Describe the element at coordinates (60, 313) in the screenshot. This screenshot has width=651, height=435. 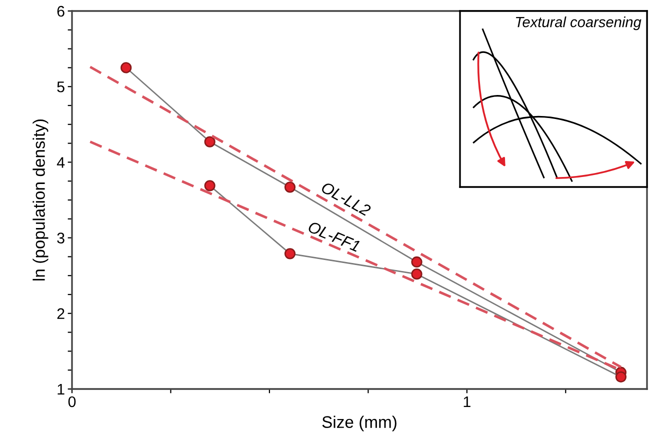
I see `y-tick-label: 2` at that location.